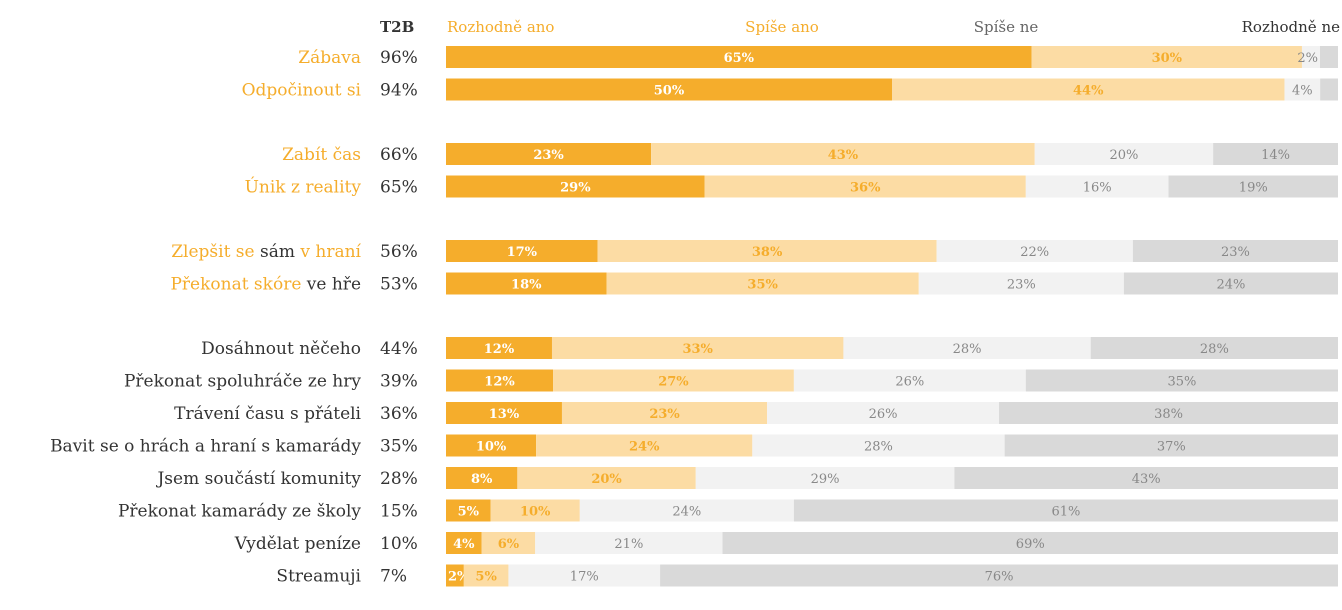  I want to click on legend-rozhodne-ano: Rozhodně ano, so click(500, 27).